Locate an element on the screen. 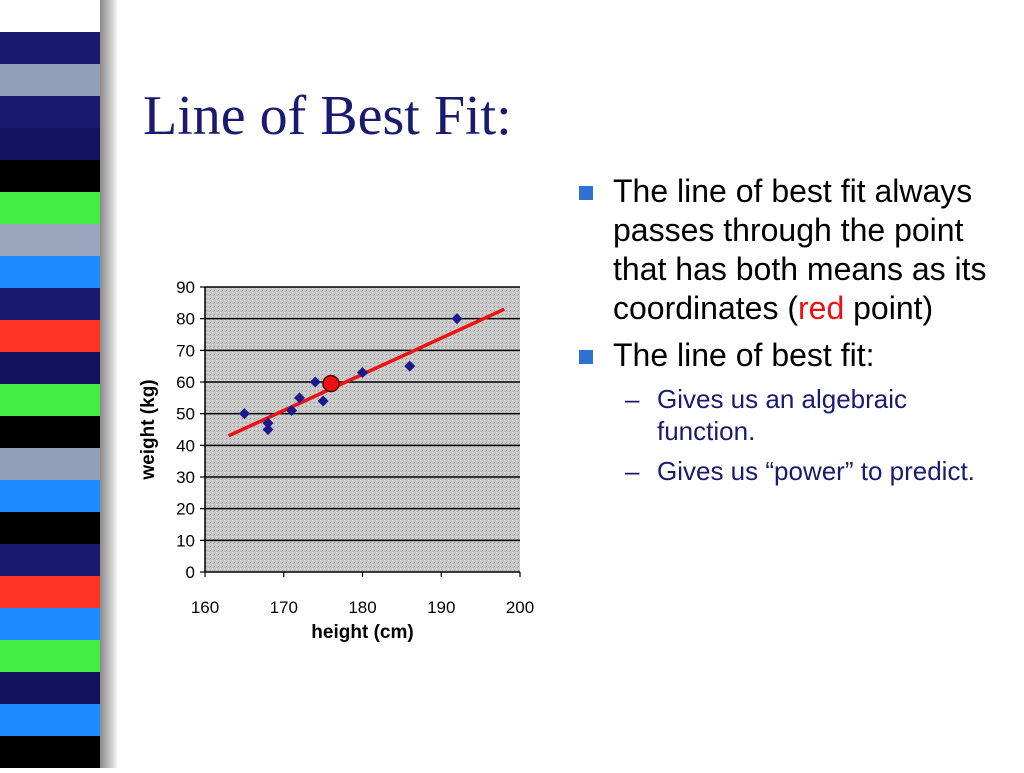  data-points is located at coordinates (350, 374).